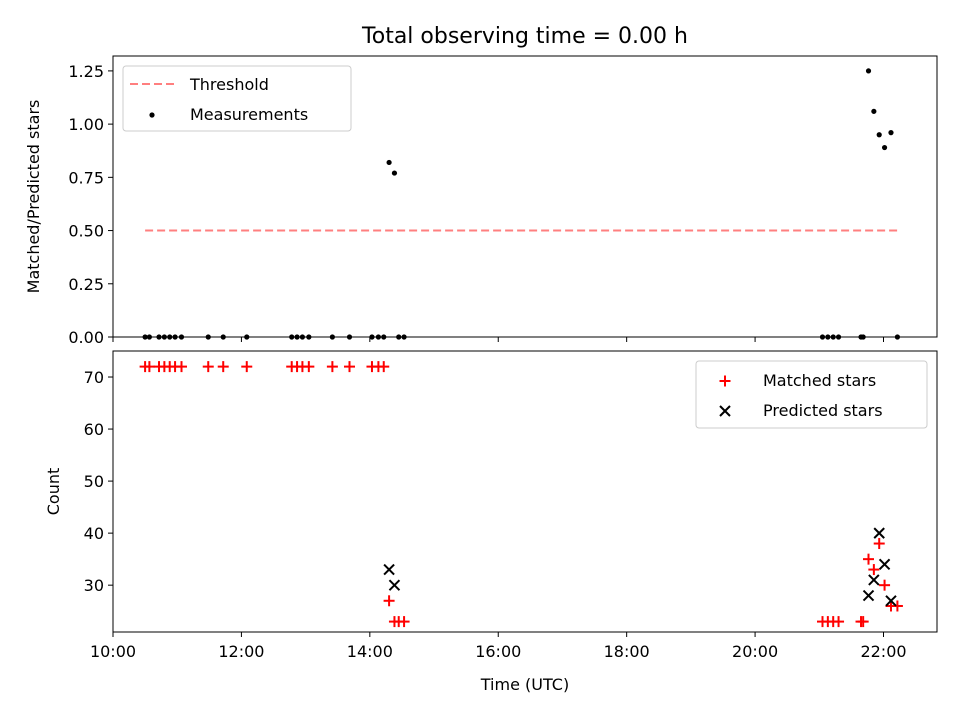 This screenshot has width=960, height=720. What do you see at coordinates (94, 533) in the screenshot?
I see `bottom-y-tick-label: 40` at bounding box center [94, 533].